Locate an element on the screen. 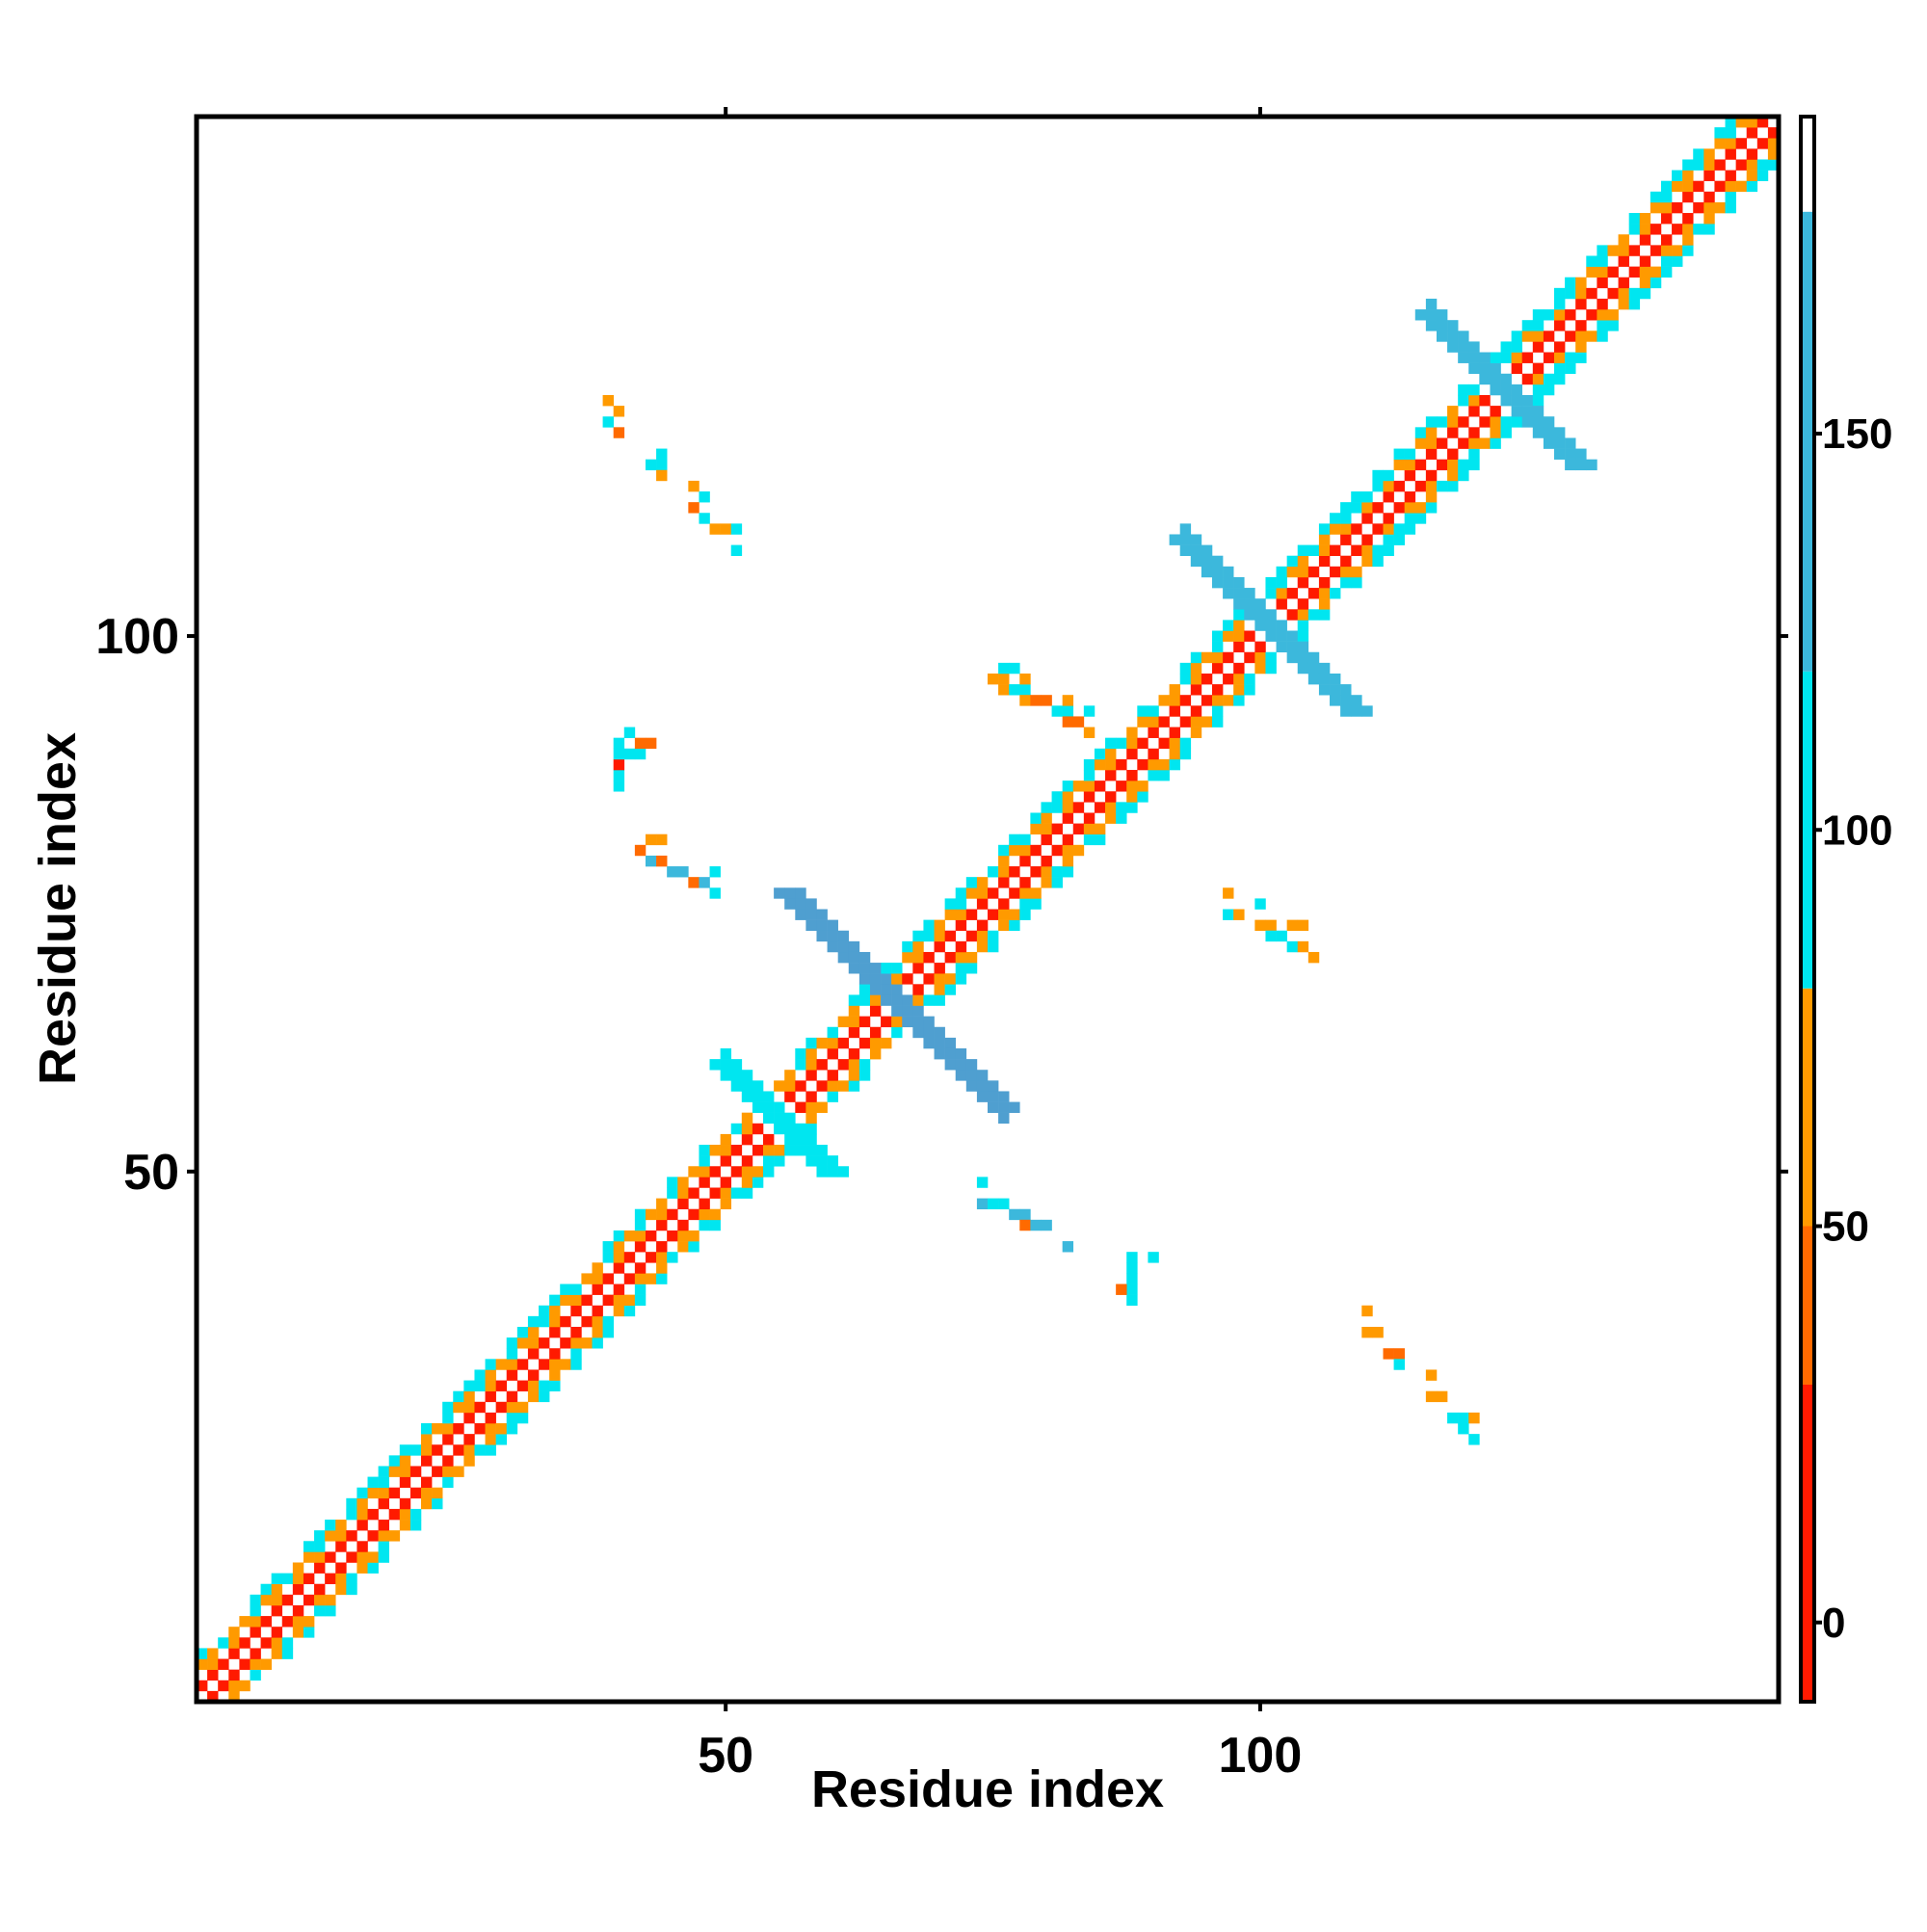 The height and width of the screenshot is (1932, 1927). colorbar-tick-label: 150 is located at coordinates (1857, 434).